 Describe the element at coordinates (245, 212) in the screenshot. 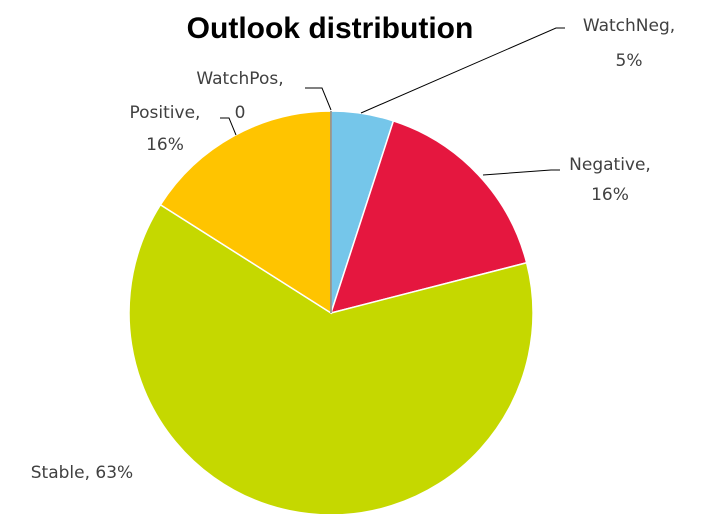

I see `slice-positive` at that location.